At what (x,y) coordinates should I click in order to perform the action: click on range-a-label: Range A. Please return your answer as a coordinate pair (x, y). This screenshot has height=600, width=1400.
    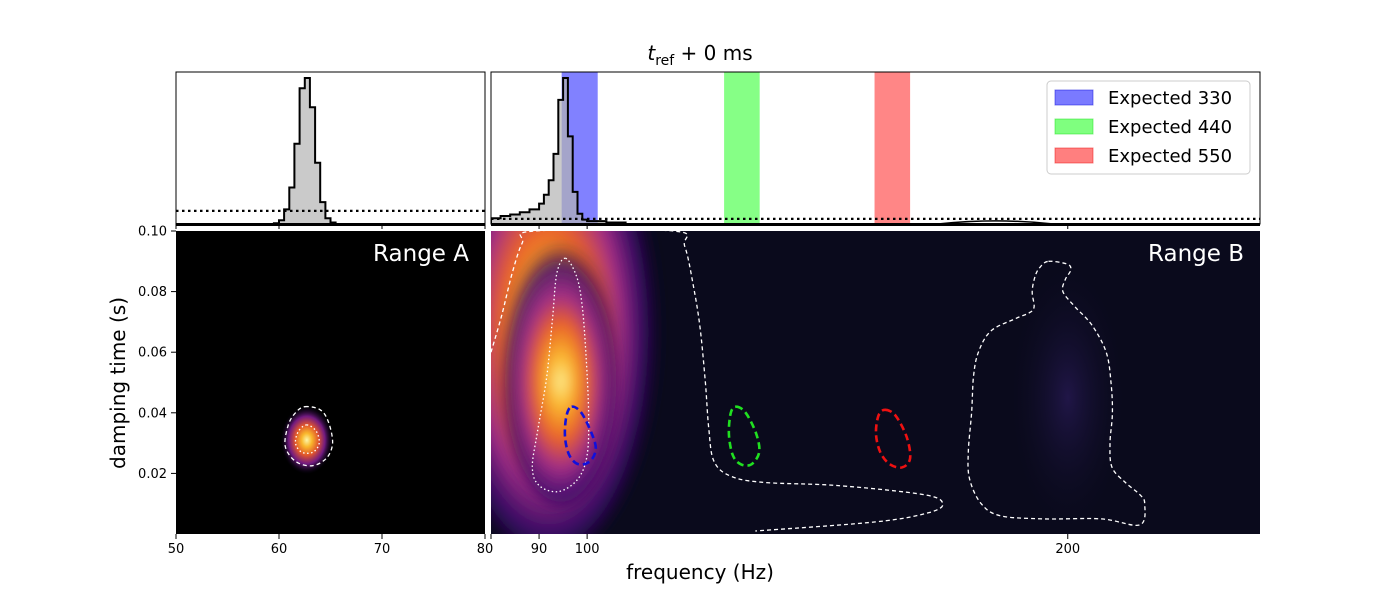
    Looking at the image, I should click on (421, 254).